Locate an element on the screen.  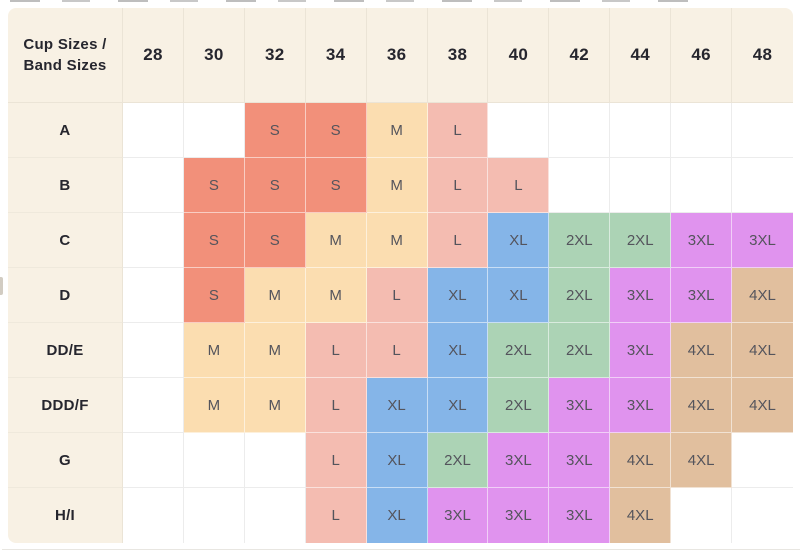
cup-size-label: DDD/F is located at coordinates (65, 405).